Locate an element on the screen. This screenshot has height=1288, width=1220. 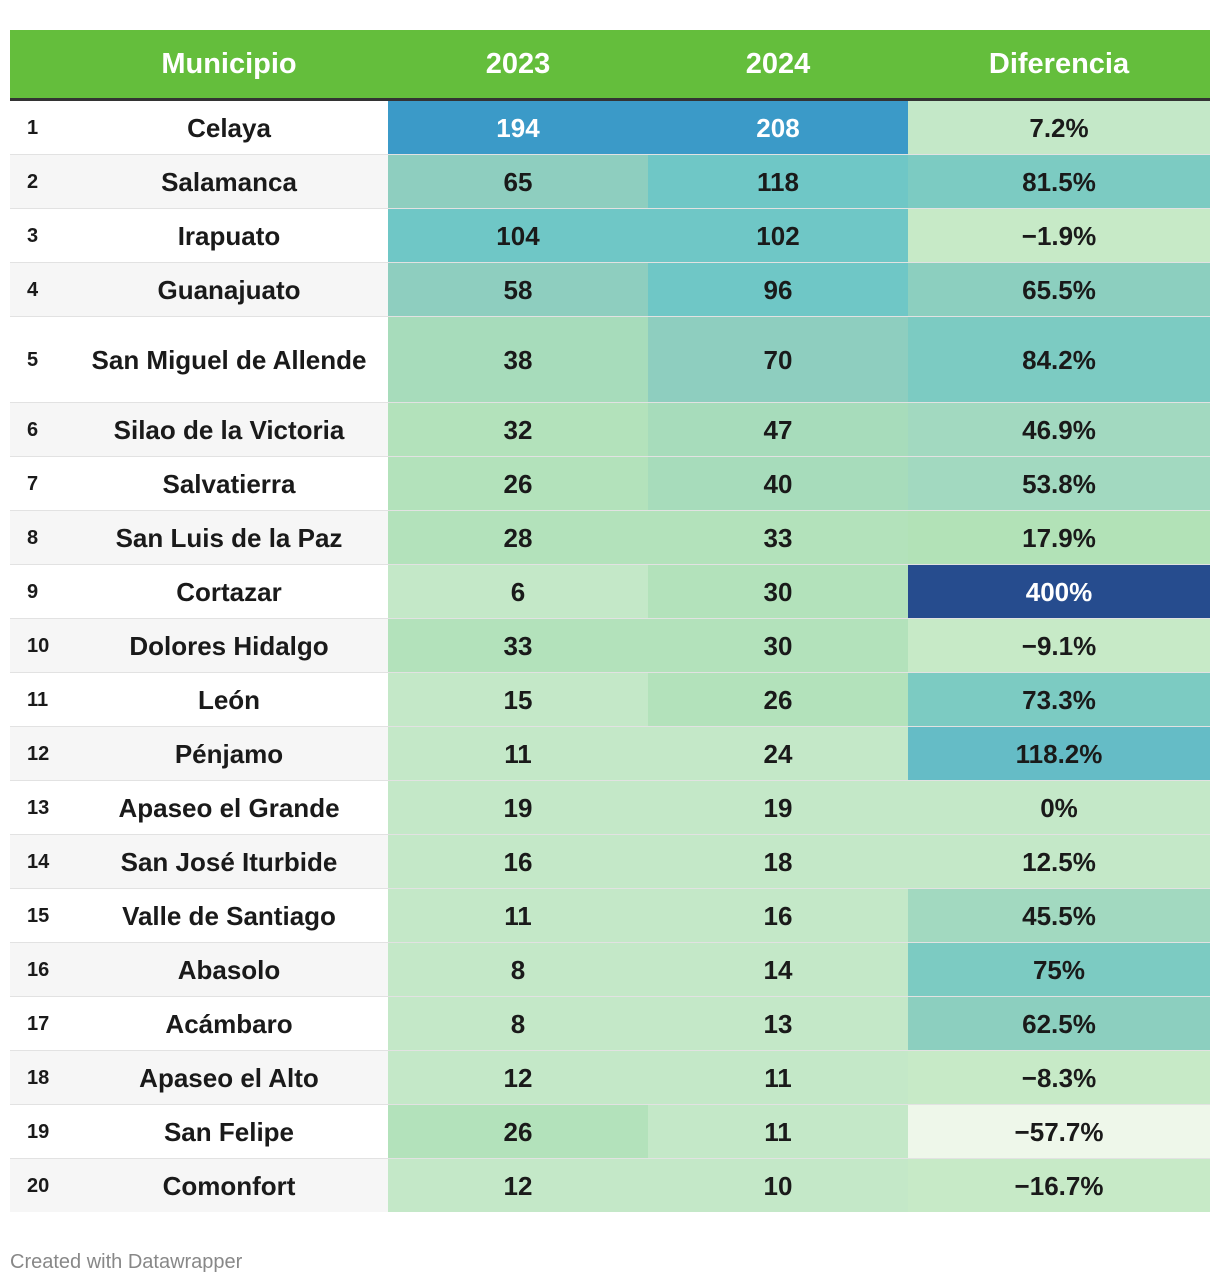
table-row: 10 Dolores Hidalgo 33 30 −9.1% is located at coordinates (610, 646).